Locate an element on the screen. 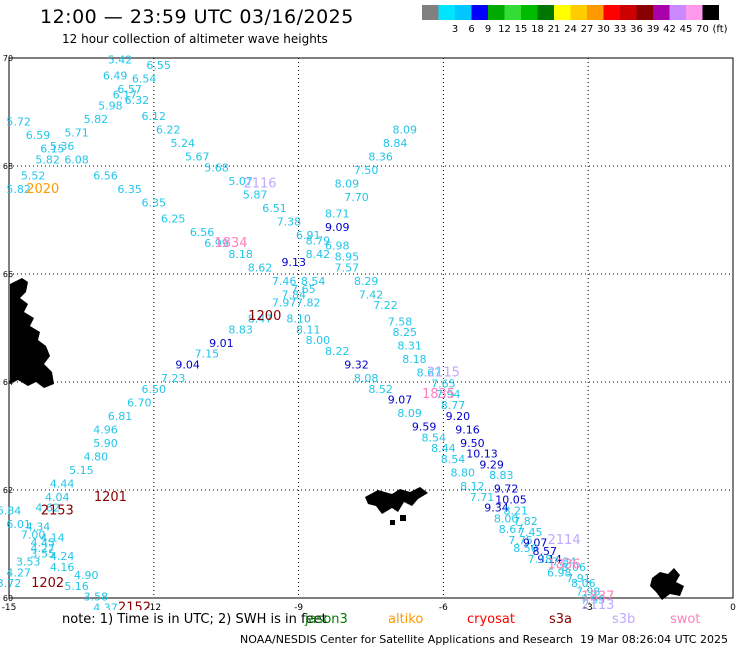 Image resolution: width=740 pixels, height=650 pixels. wave-height-label: 6.22 is located at coordinates (168, 130).